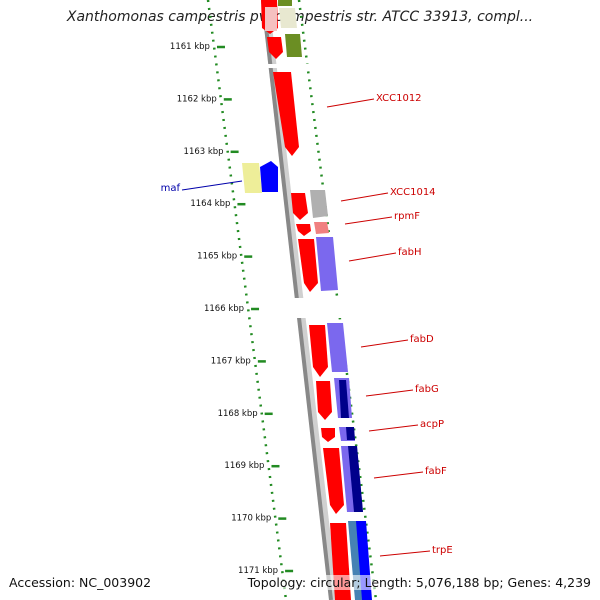  What do you see at coordinates (407, 216) in the screenshot?
I see `gene-label-rpmf: rpmF` at bounding box center [407, 216].